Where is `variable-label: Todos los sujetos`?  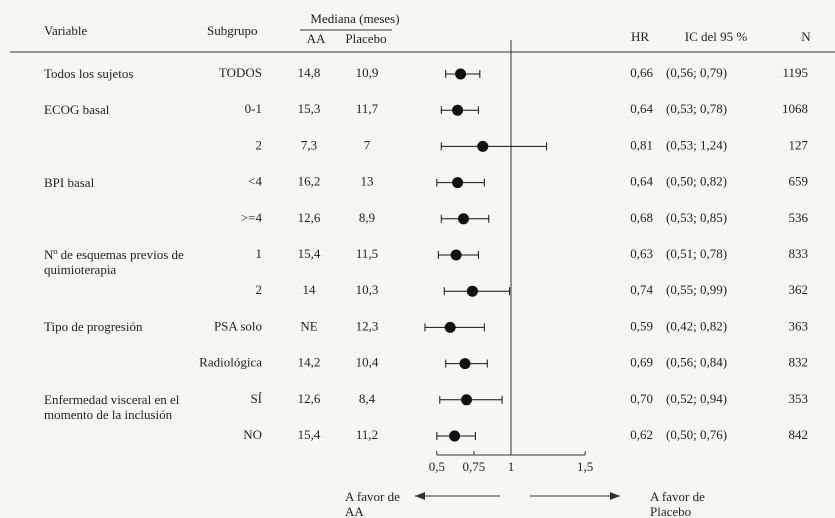 variable-label: Todos los sujetos is located at coordinates (89, 73).